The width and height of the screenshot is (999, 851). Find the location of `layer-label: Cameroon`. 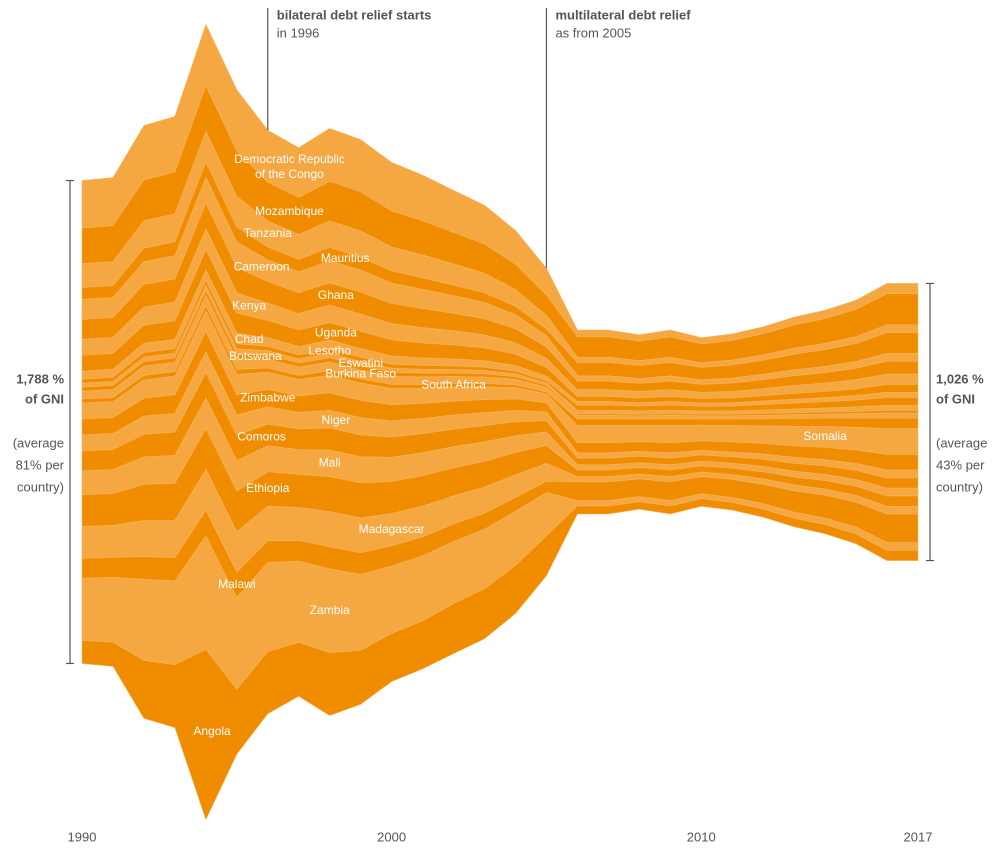

layer-label: Cameroon is located at coordinates (262, 267).